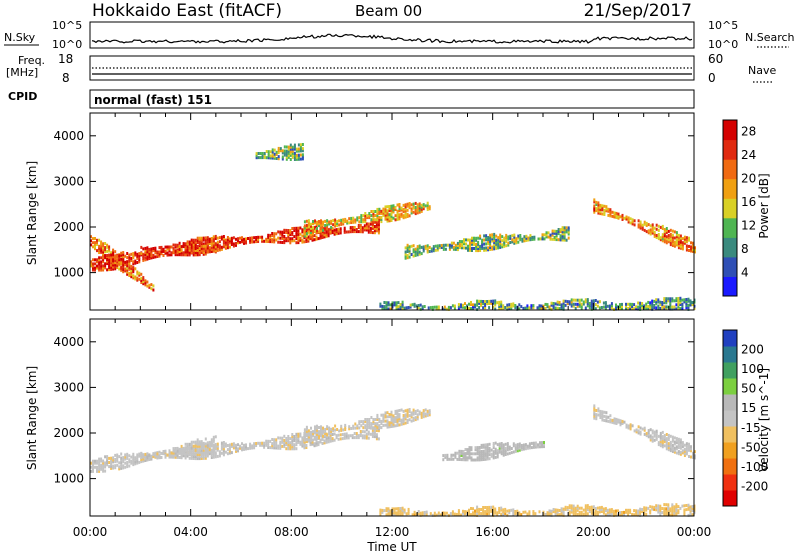 Image resolution: width=800 pixels, height=554 pixels. What do you see at coordinates (748, 132) in the screenshot?
I see `power-colorbar-tick: 28` at bounding box center [748, 132].